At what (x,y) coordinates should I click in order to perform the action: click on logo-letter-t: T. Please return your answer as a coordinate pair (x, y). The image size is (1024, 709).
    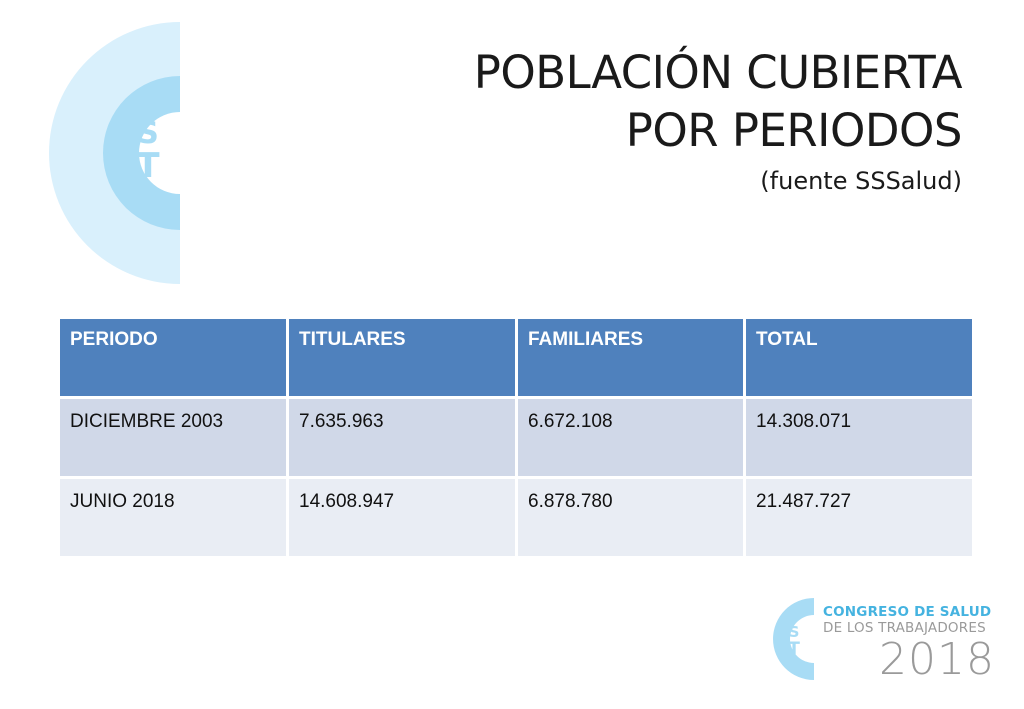
    Looking at the image, I should click on (148, 166).